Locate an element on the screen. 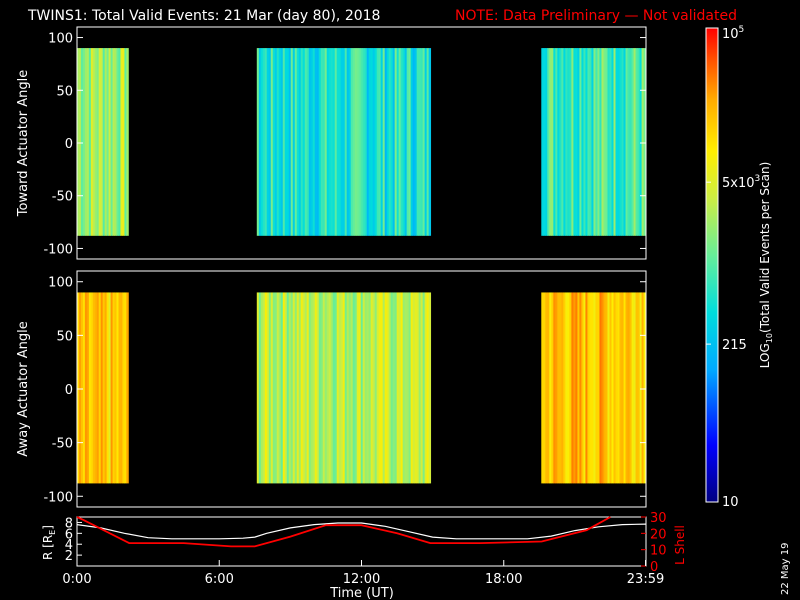 The width and height of the screenshot is (800, 600). away-y-tick-label: 0 is located at coordinates (69, 390).